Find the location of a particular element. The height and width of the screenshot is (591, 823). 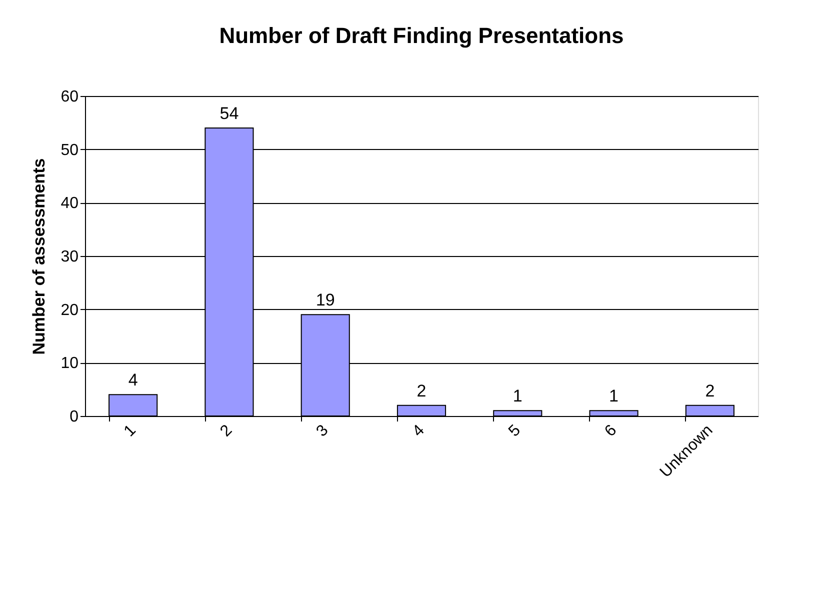

y-tick-label: 10 is located at coordinates (69, 363).